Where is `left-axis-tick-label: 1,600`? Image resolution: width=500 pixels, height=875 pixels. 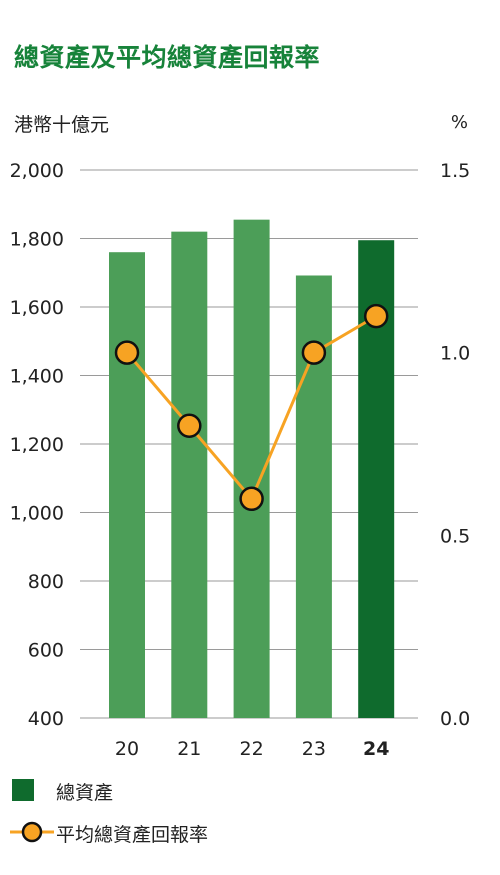
left-axis-tick-label: 1,600 is located at coordinates (37, 308).